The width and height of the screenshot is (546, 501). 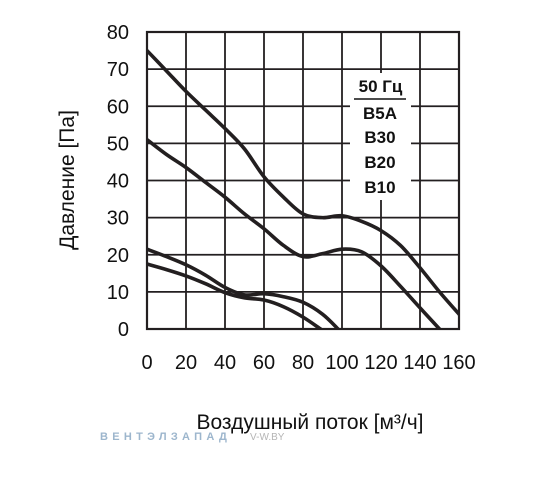 I want to click on x-tick-label: 40, so click(x=225, y=363).